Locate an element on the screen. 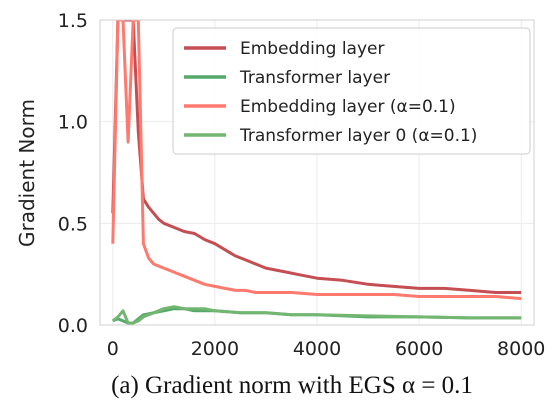 Image resolution: width=556 pixels, height=409 pixels. legend-label: Transformer layer is located at coordinates (314, 78).